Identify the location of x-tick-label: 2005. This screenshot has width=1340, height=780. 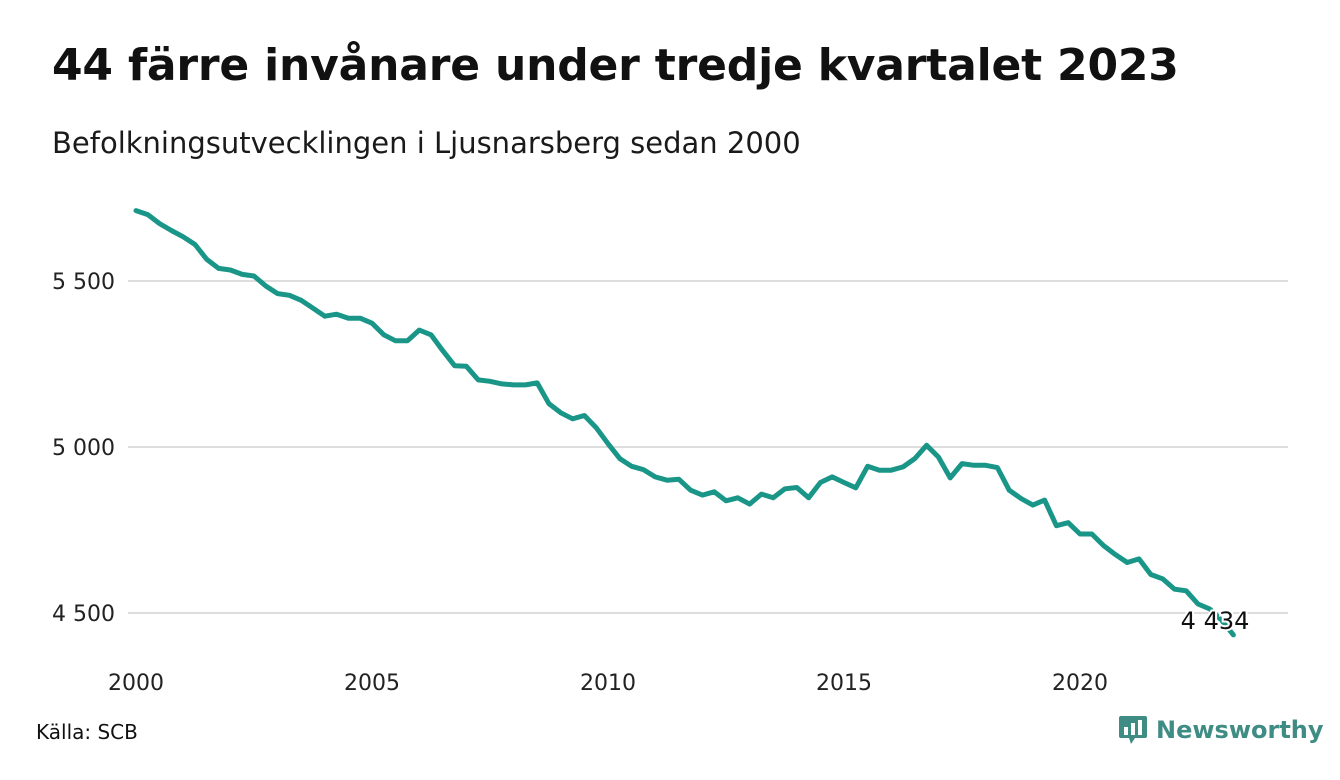
(372, 683).